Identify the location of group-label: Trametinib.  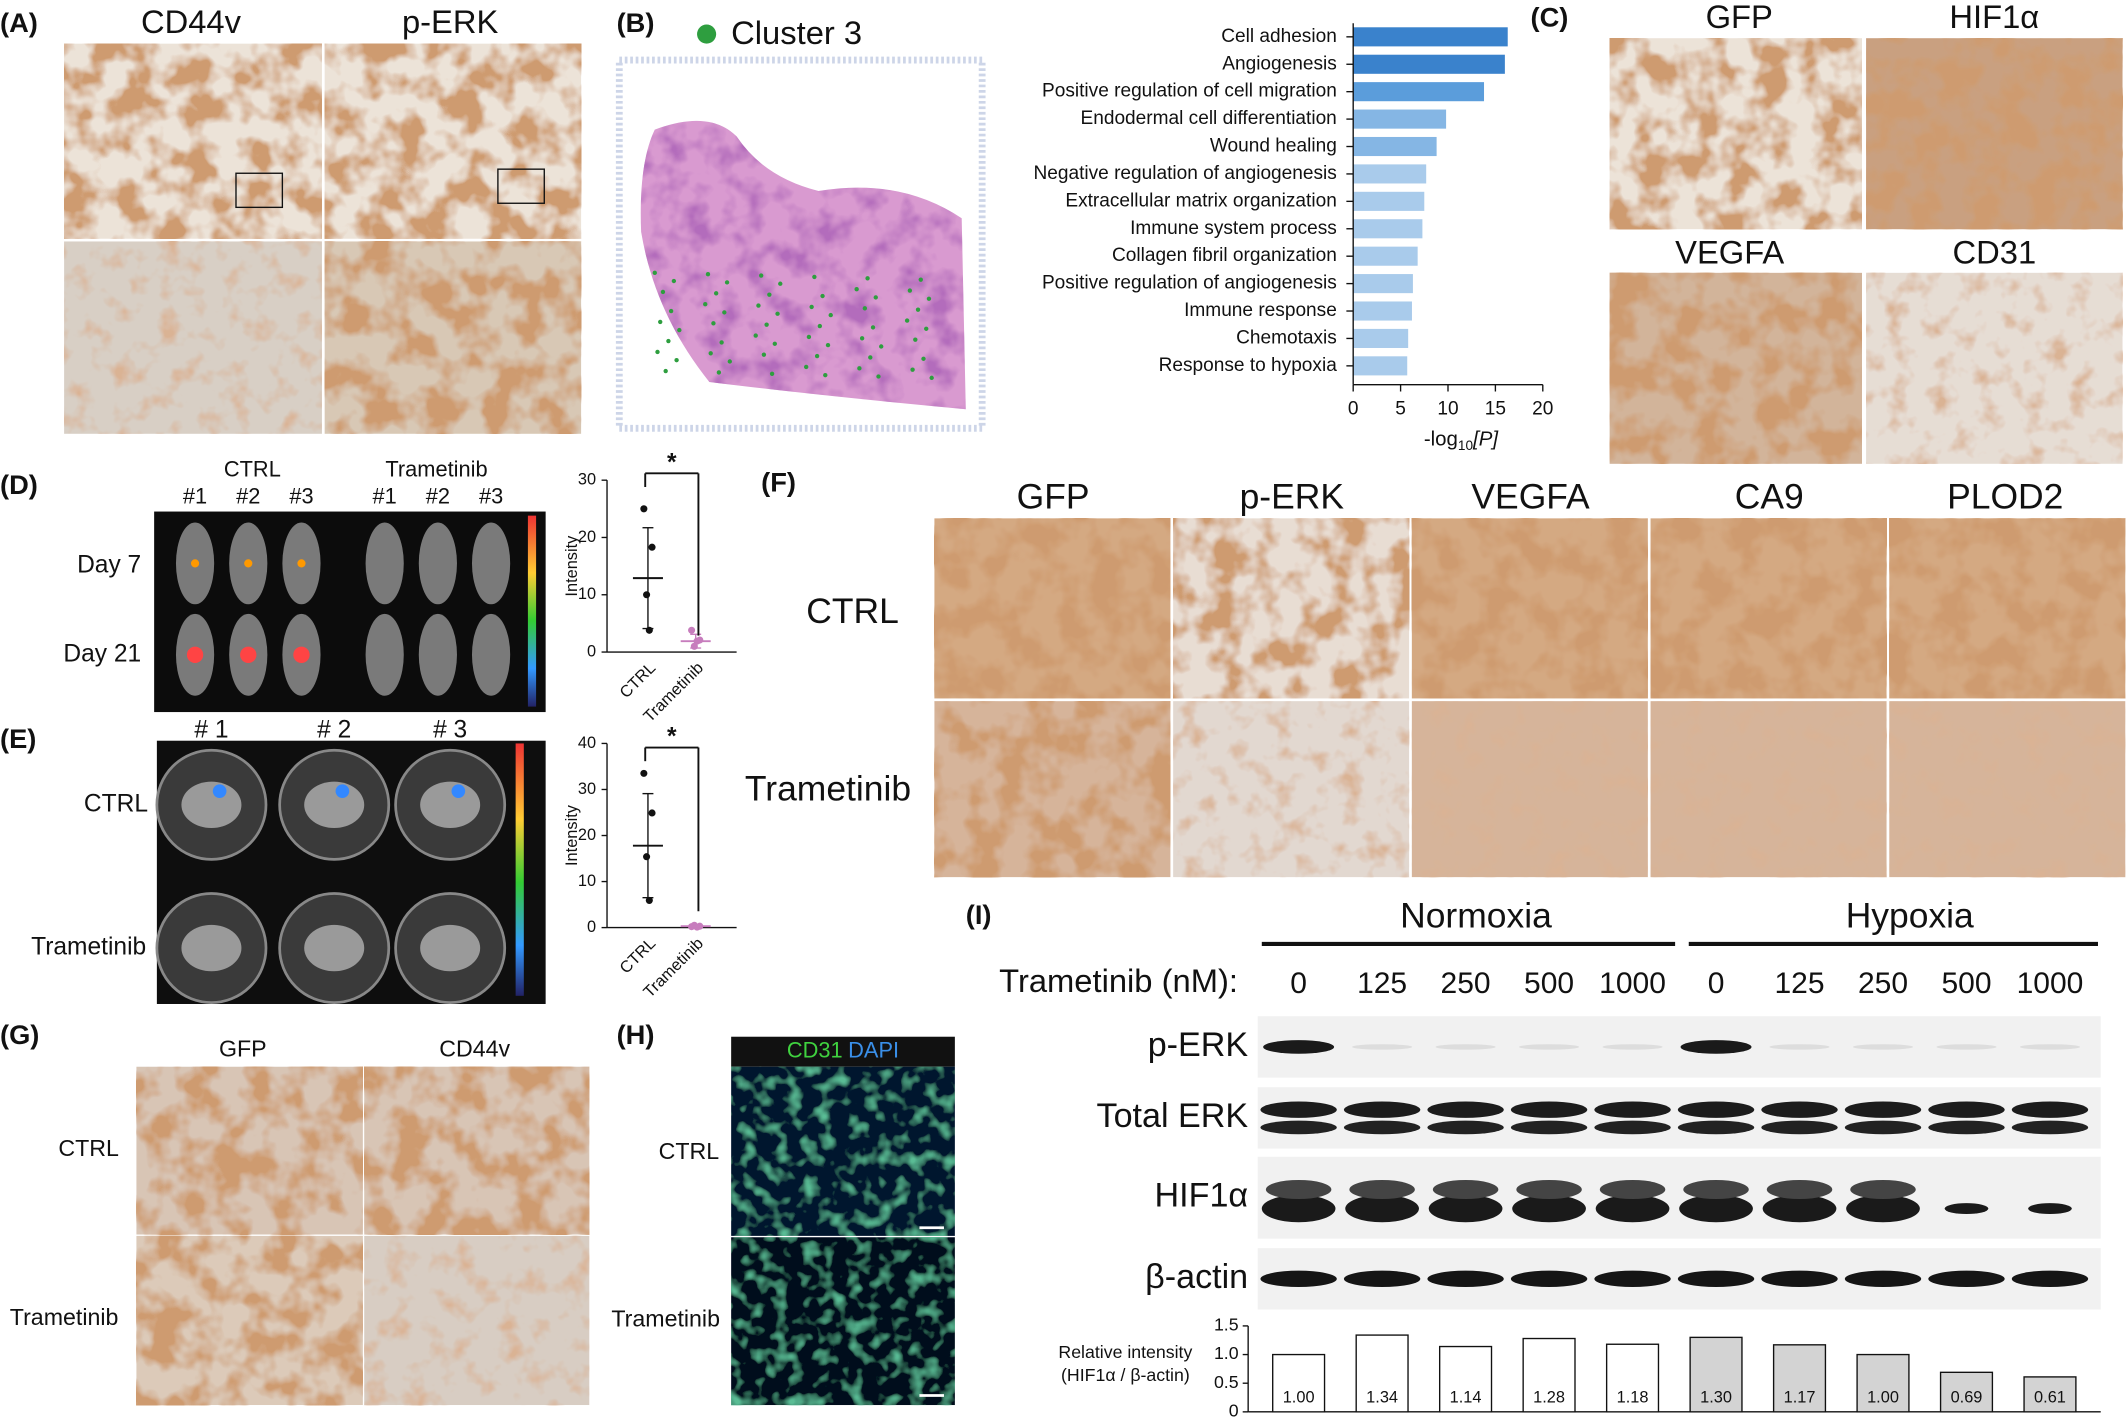
(436, 468).